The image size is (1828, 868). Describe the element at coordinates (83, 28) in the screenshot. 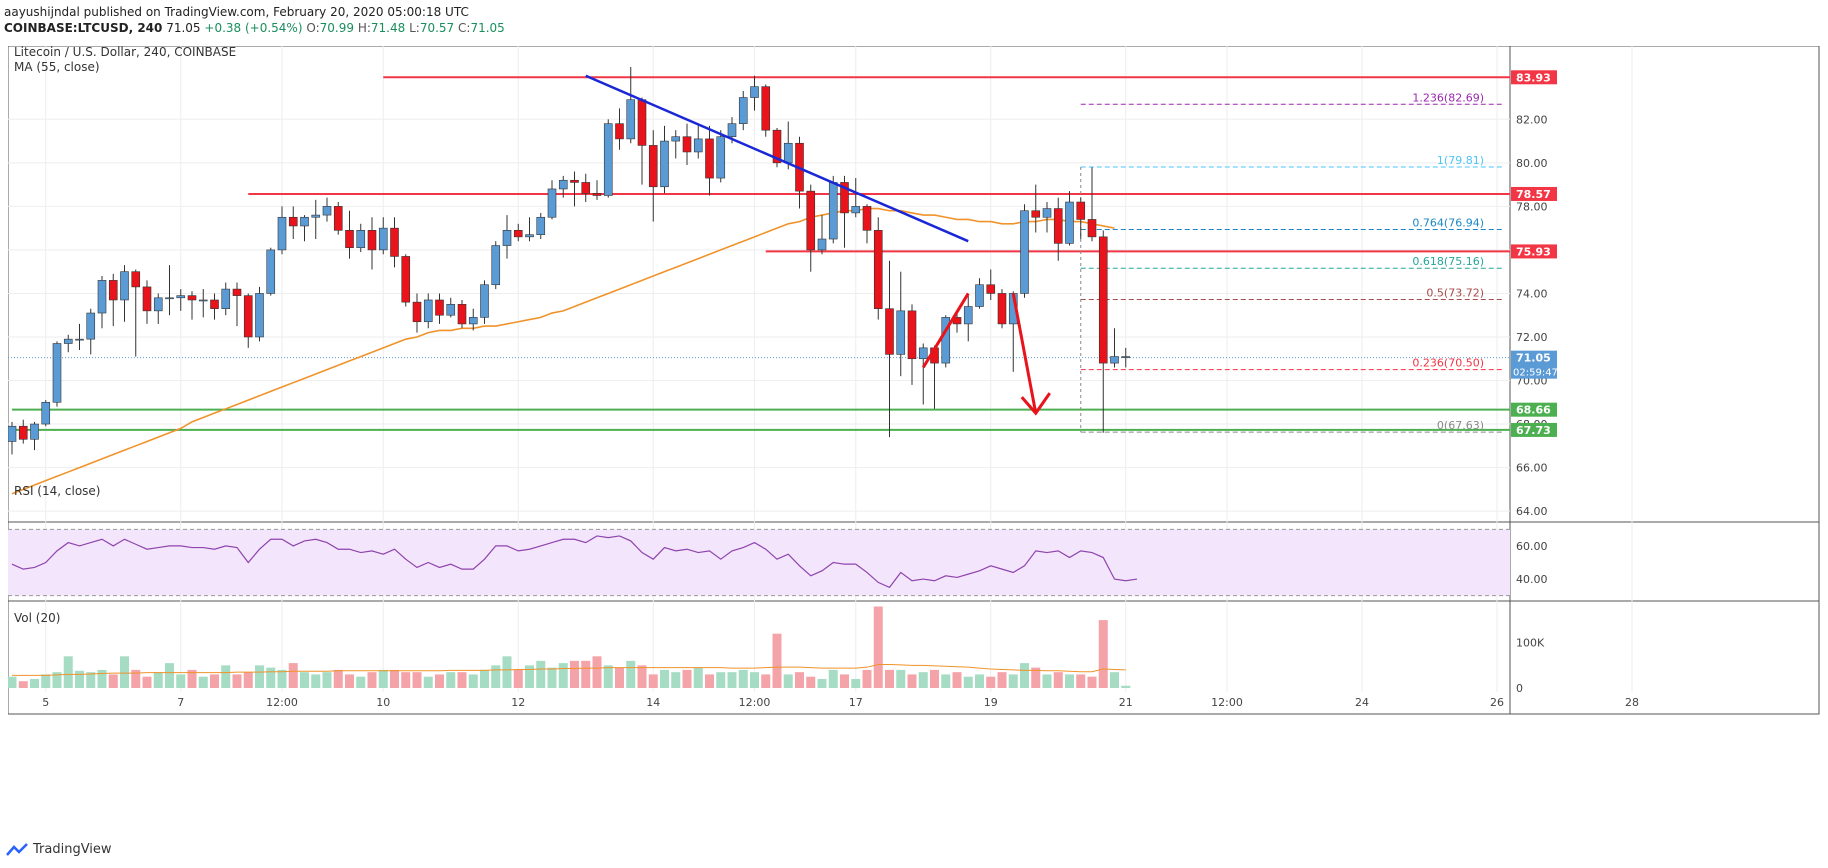

I see `symbol: COINBASE:LTCUSD, 240` at that location.